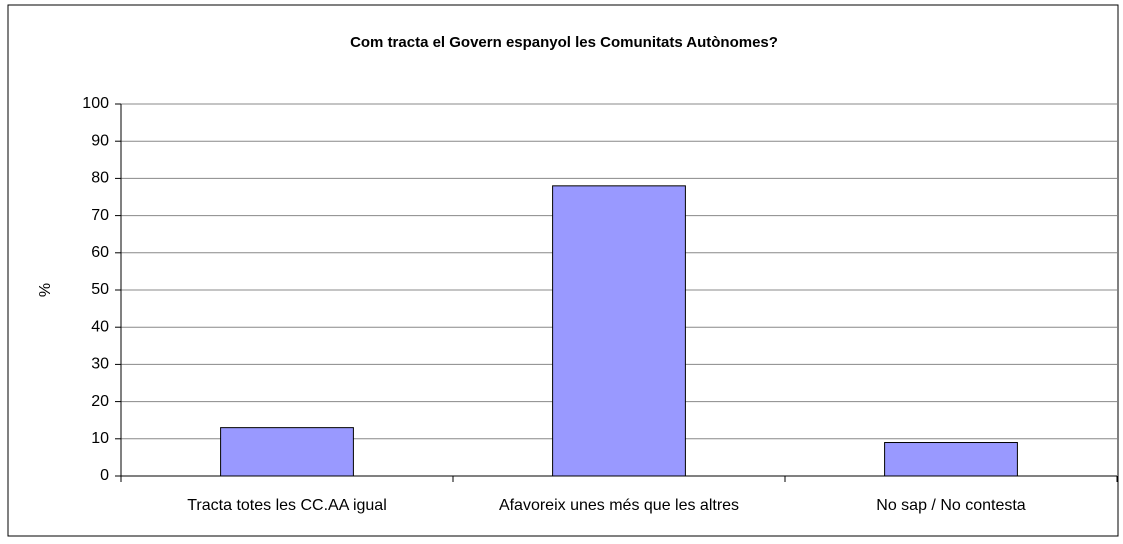 This screenshot has width=1123, height=544. What do you see at coordinates (100, 140) in the screenshot?
I see `y-tick-label: 90` at bounding box center [100, 140].